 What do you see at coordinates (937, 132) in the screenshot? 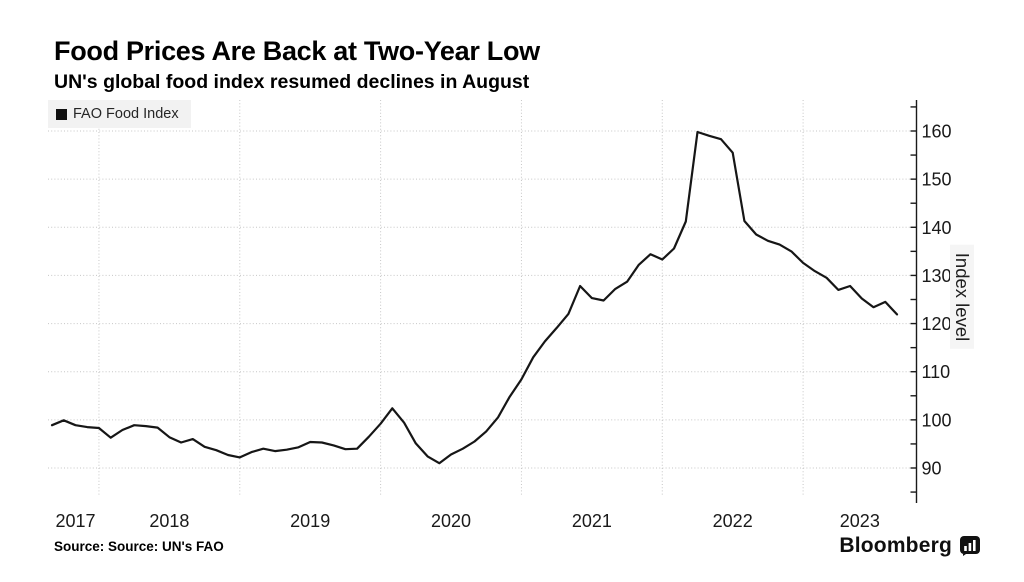
I see `y-tick-label-160: 160` at bounding box center [937, 132].